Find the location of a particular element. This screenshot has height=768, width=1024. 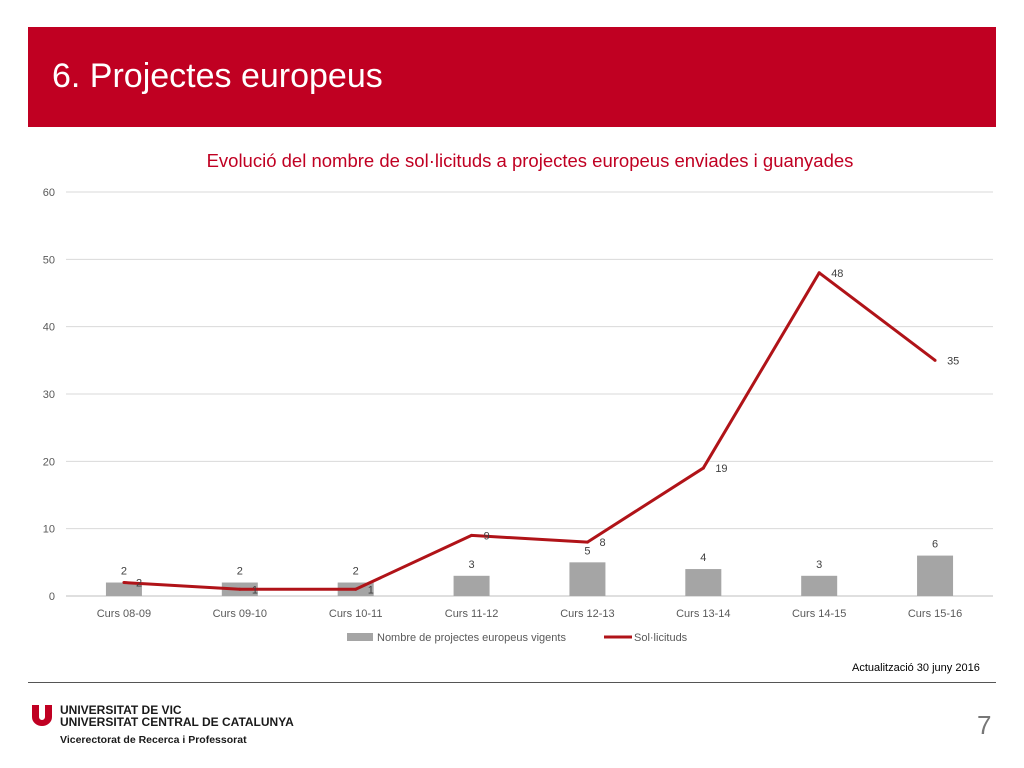

bar-data-label: 5 is located at coordinates (587, 551).